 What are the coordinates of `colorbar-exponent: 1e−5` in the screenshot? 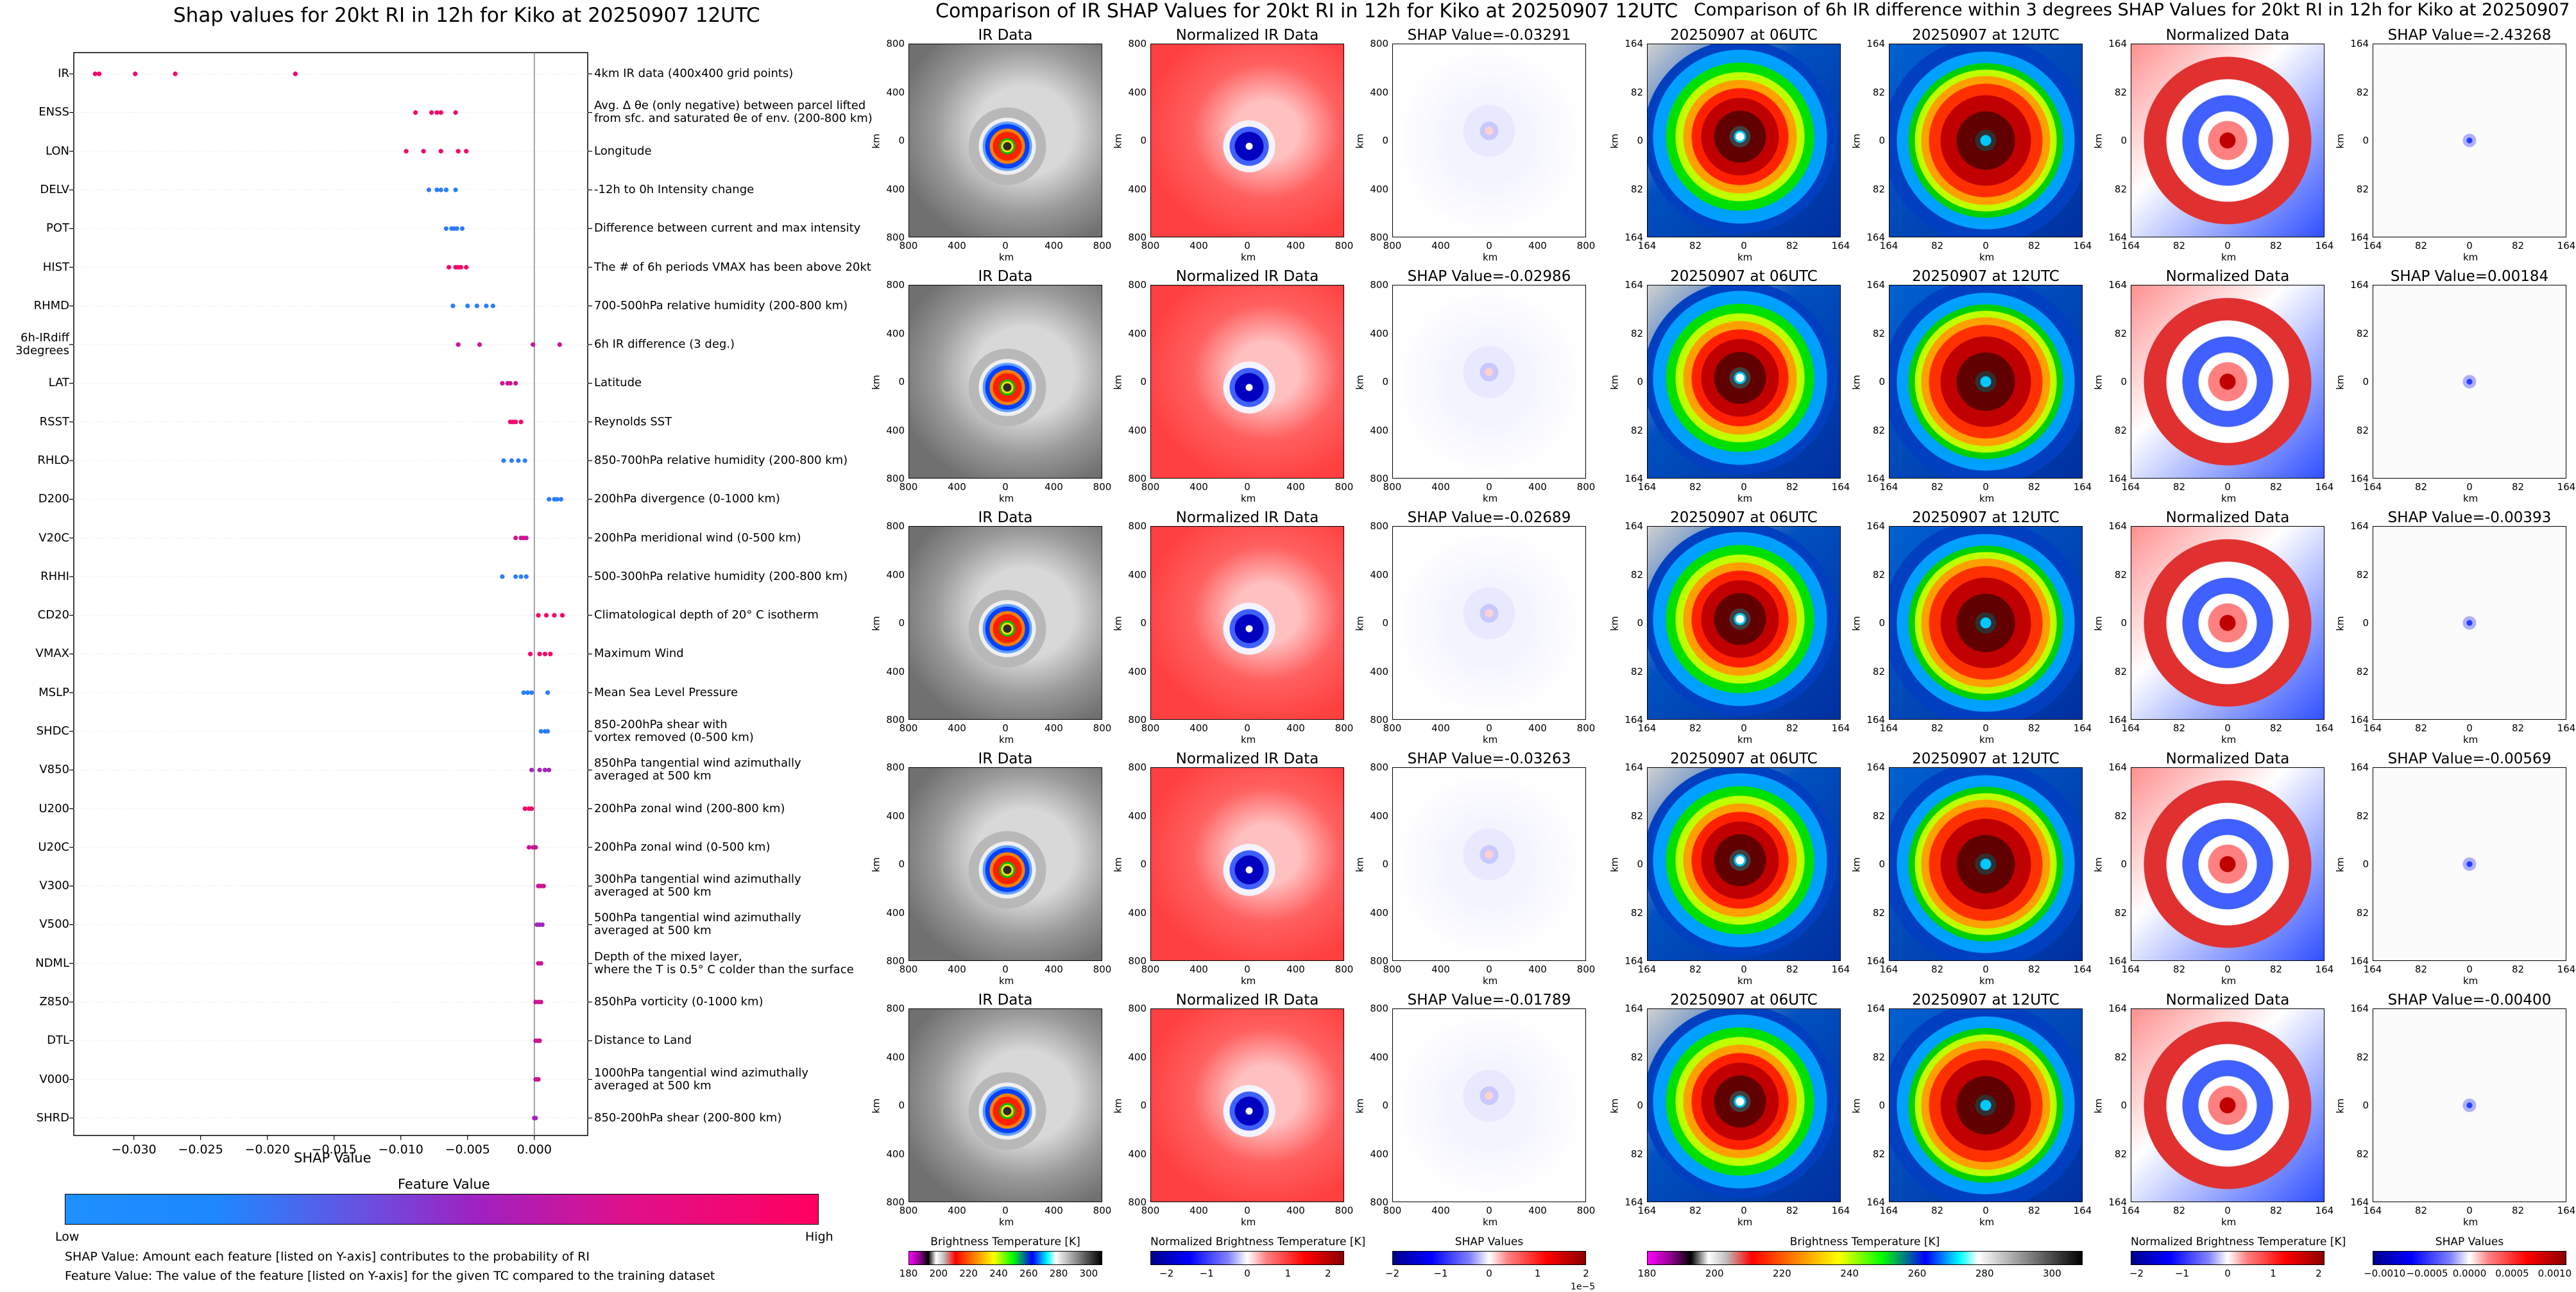 It's located at (1584, 1287).